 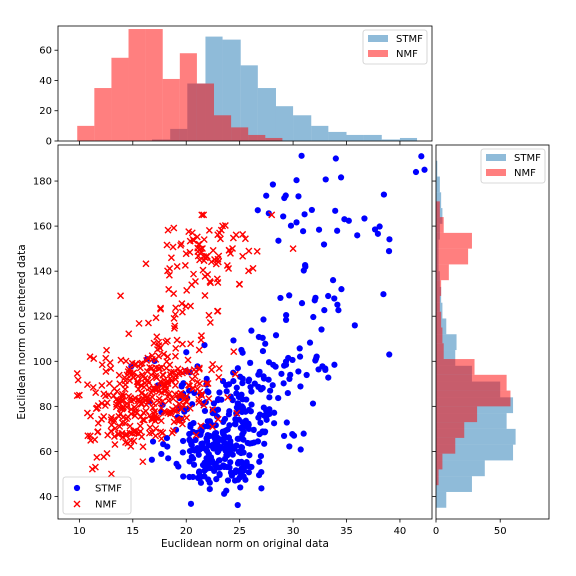 What do you see at coordinates (491, 340) in the screenshot?
I see `right-histogram: 0 50 STMF NMF` at bounding box center [491, 340].